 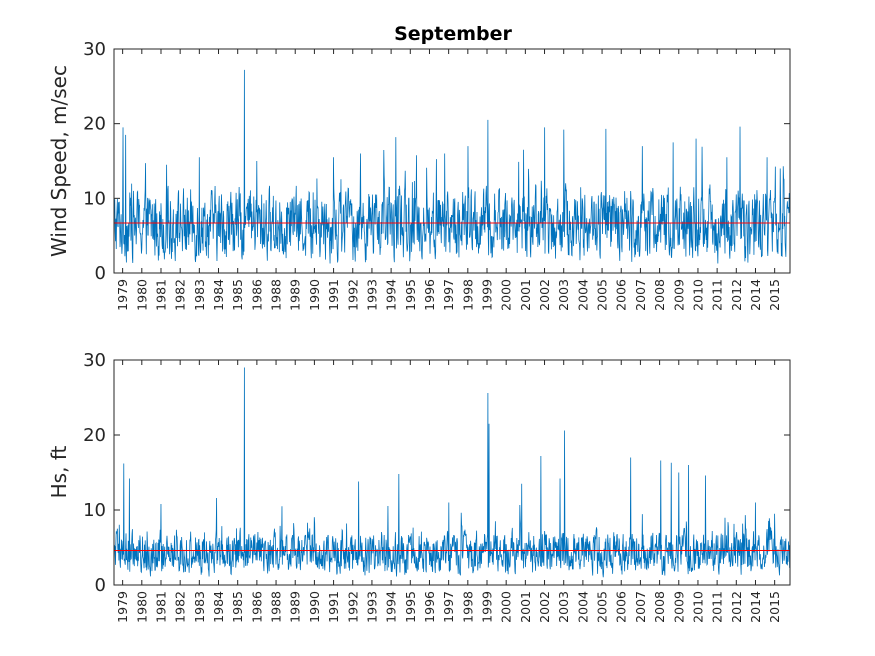 I want to click on wind-xtick-label: 1999, so click(x=487, y=295).